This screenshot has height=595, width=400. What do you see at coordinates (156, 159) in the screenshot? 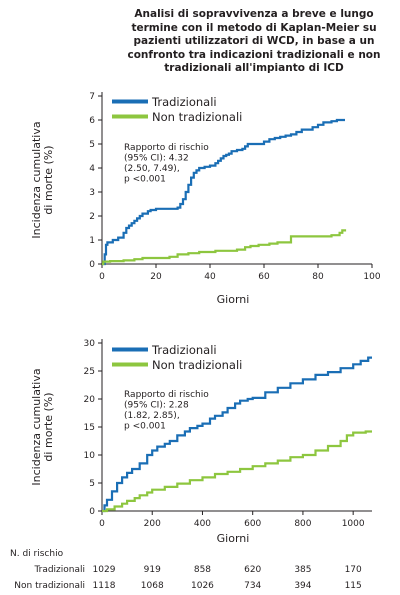
I see `hazard-ratio-note: (95% CI): 4.32` at bounding box center [156, 159].